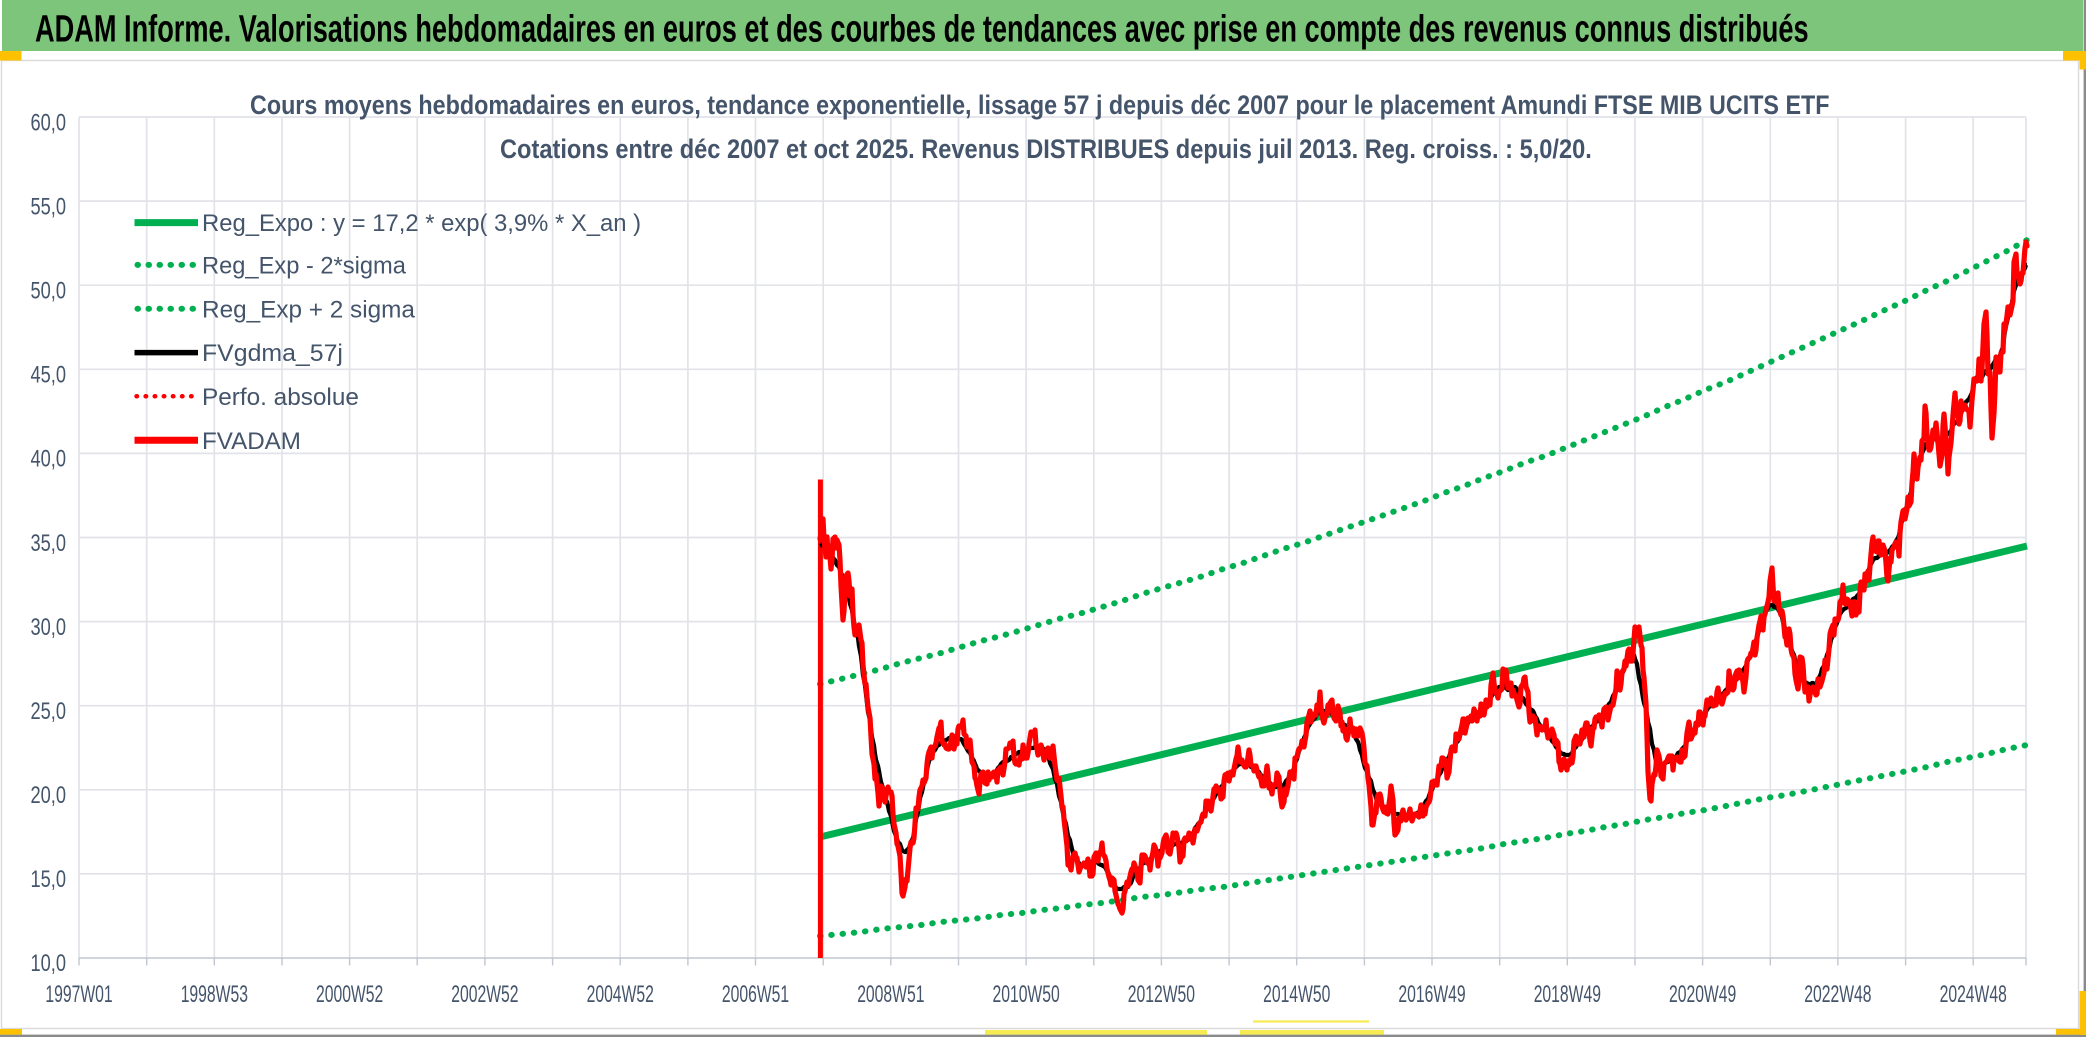 The height and width of the screenshot is (1037, 2086). I want to click on svg-text: 10,0, so click(49, 963).